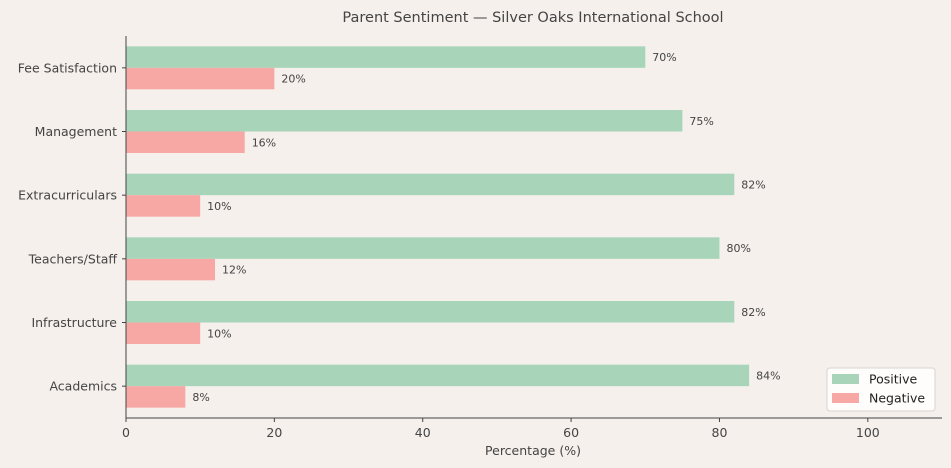 The width and height of the screenshot is (951, 468). I want to click on data-label-negative-infrastructure: 10%, so click(219, 333).